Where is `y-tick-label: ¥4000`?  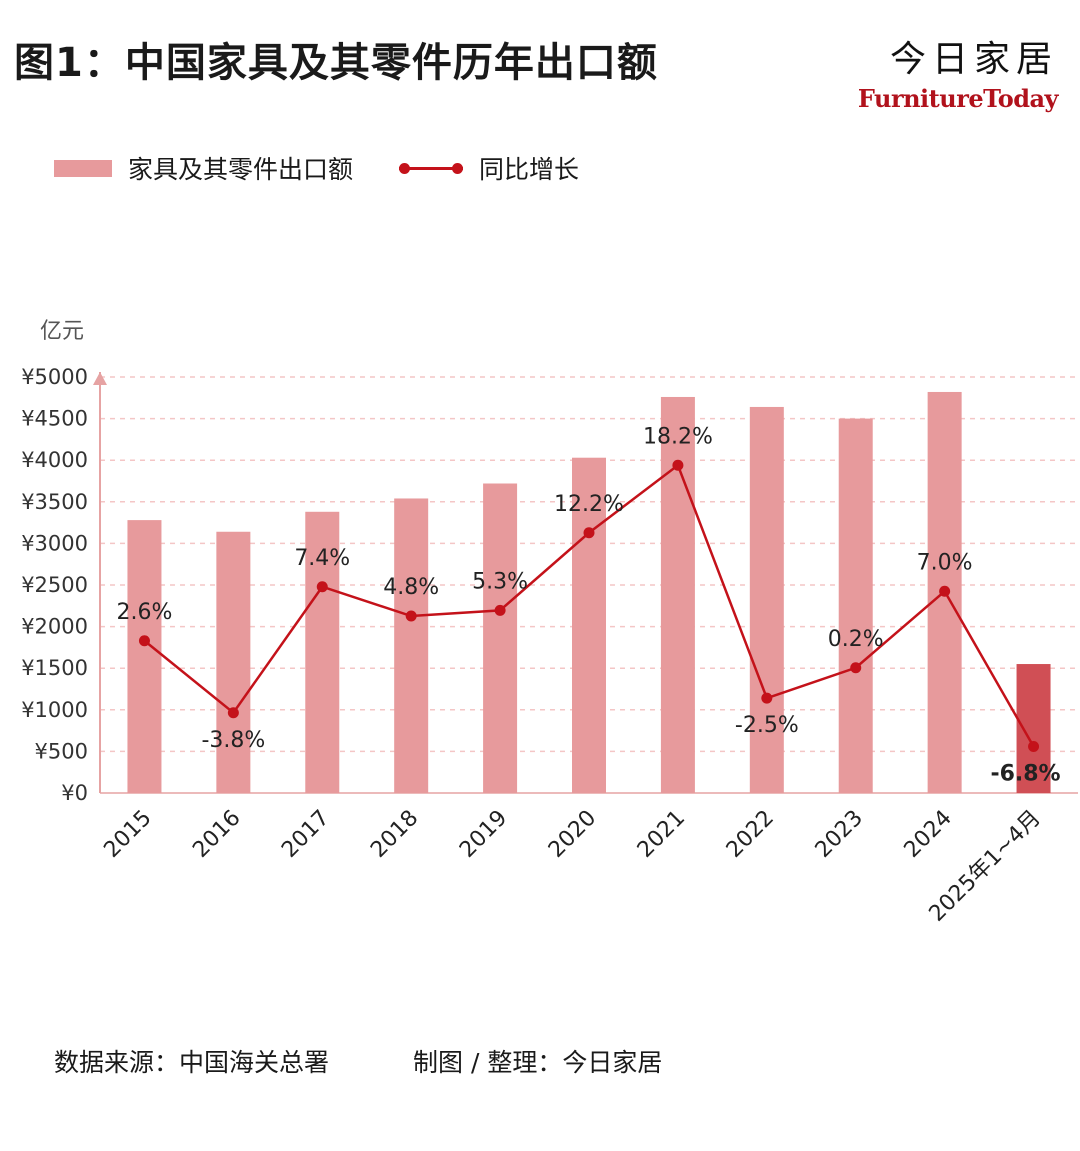 y-tick-label: ¥4000 is located at coordinates (54, 460).